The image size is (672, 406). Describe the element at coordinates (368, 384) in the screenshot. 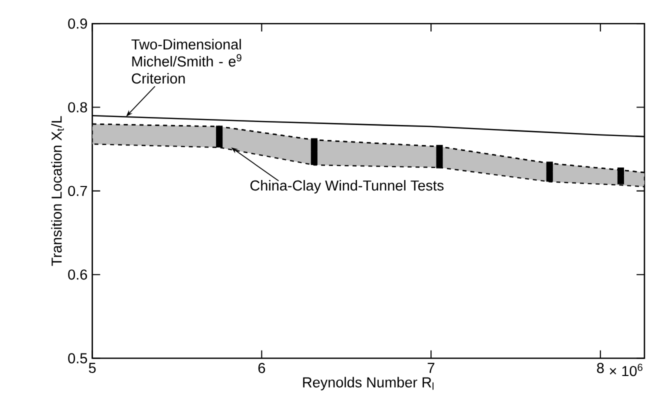

I see `x-axis-title: Reynolds Number R$_{l}$` at that location.